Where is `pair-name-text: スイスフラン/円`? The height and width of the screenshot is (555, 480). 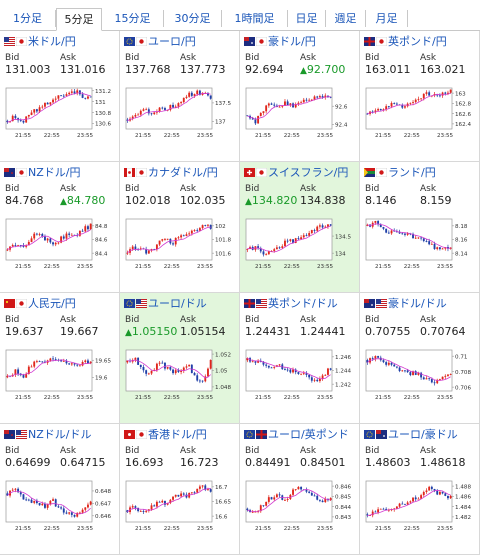 pair-name-text: スイスフラン/円 is located at coordinates (308, 172).